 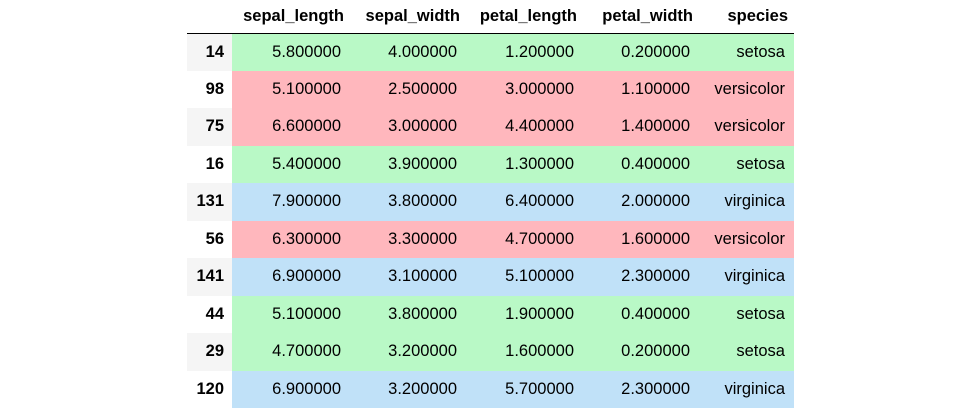 What do you see at coordinates (408, 127) in the screenshot?
I see `sepal-width-cell: 3.000000` at bounding box center [408, 127].